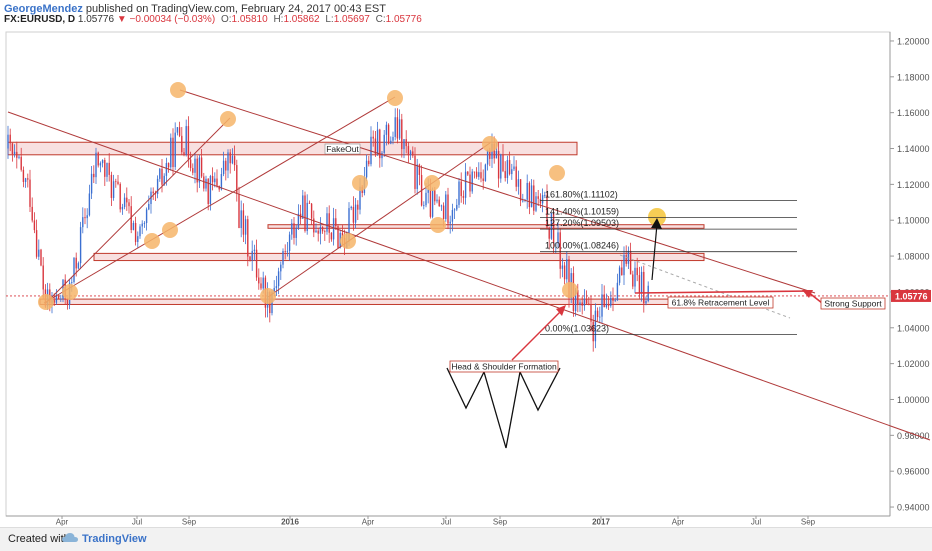 Image resolution: width=932 pixels, height=551 pixels. I want to click on fib-label: 141.40%(1.10159), so click(582, 211).